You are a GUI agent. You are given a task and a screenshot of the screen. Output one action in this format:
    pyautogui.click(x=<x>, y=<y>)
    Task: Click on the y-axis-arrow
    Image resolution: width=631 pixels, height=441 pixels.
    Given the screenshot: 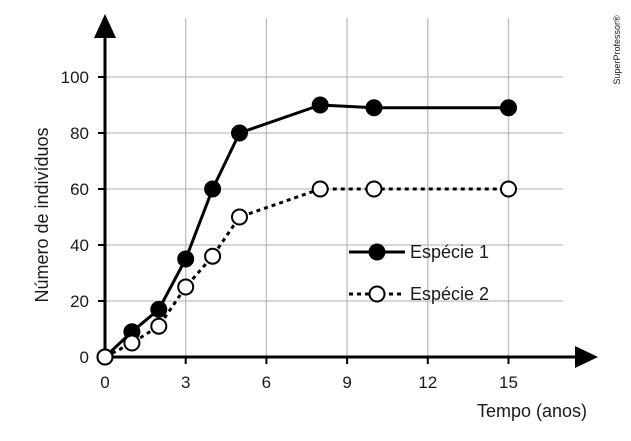 What is the action you would take?
    pyautogui.click(x=105, y=26)
    